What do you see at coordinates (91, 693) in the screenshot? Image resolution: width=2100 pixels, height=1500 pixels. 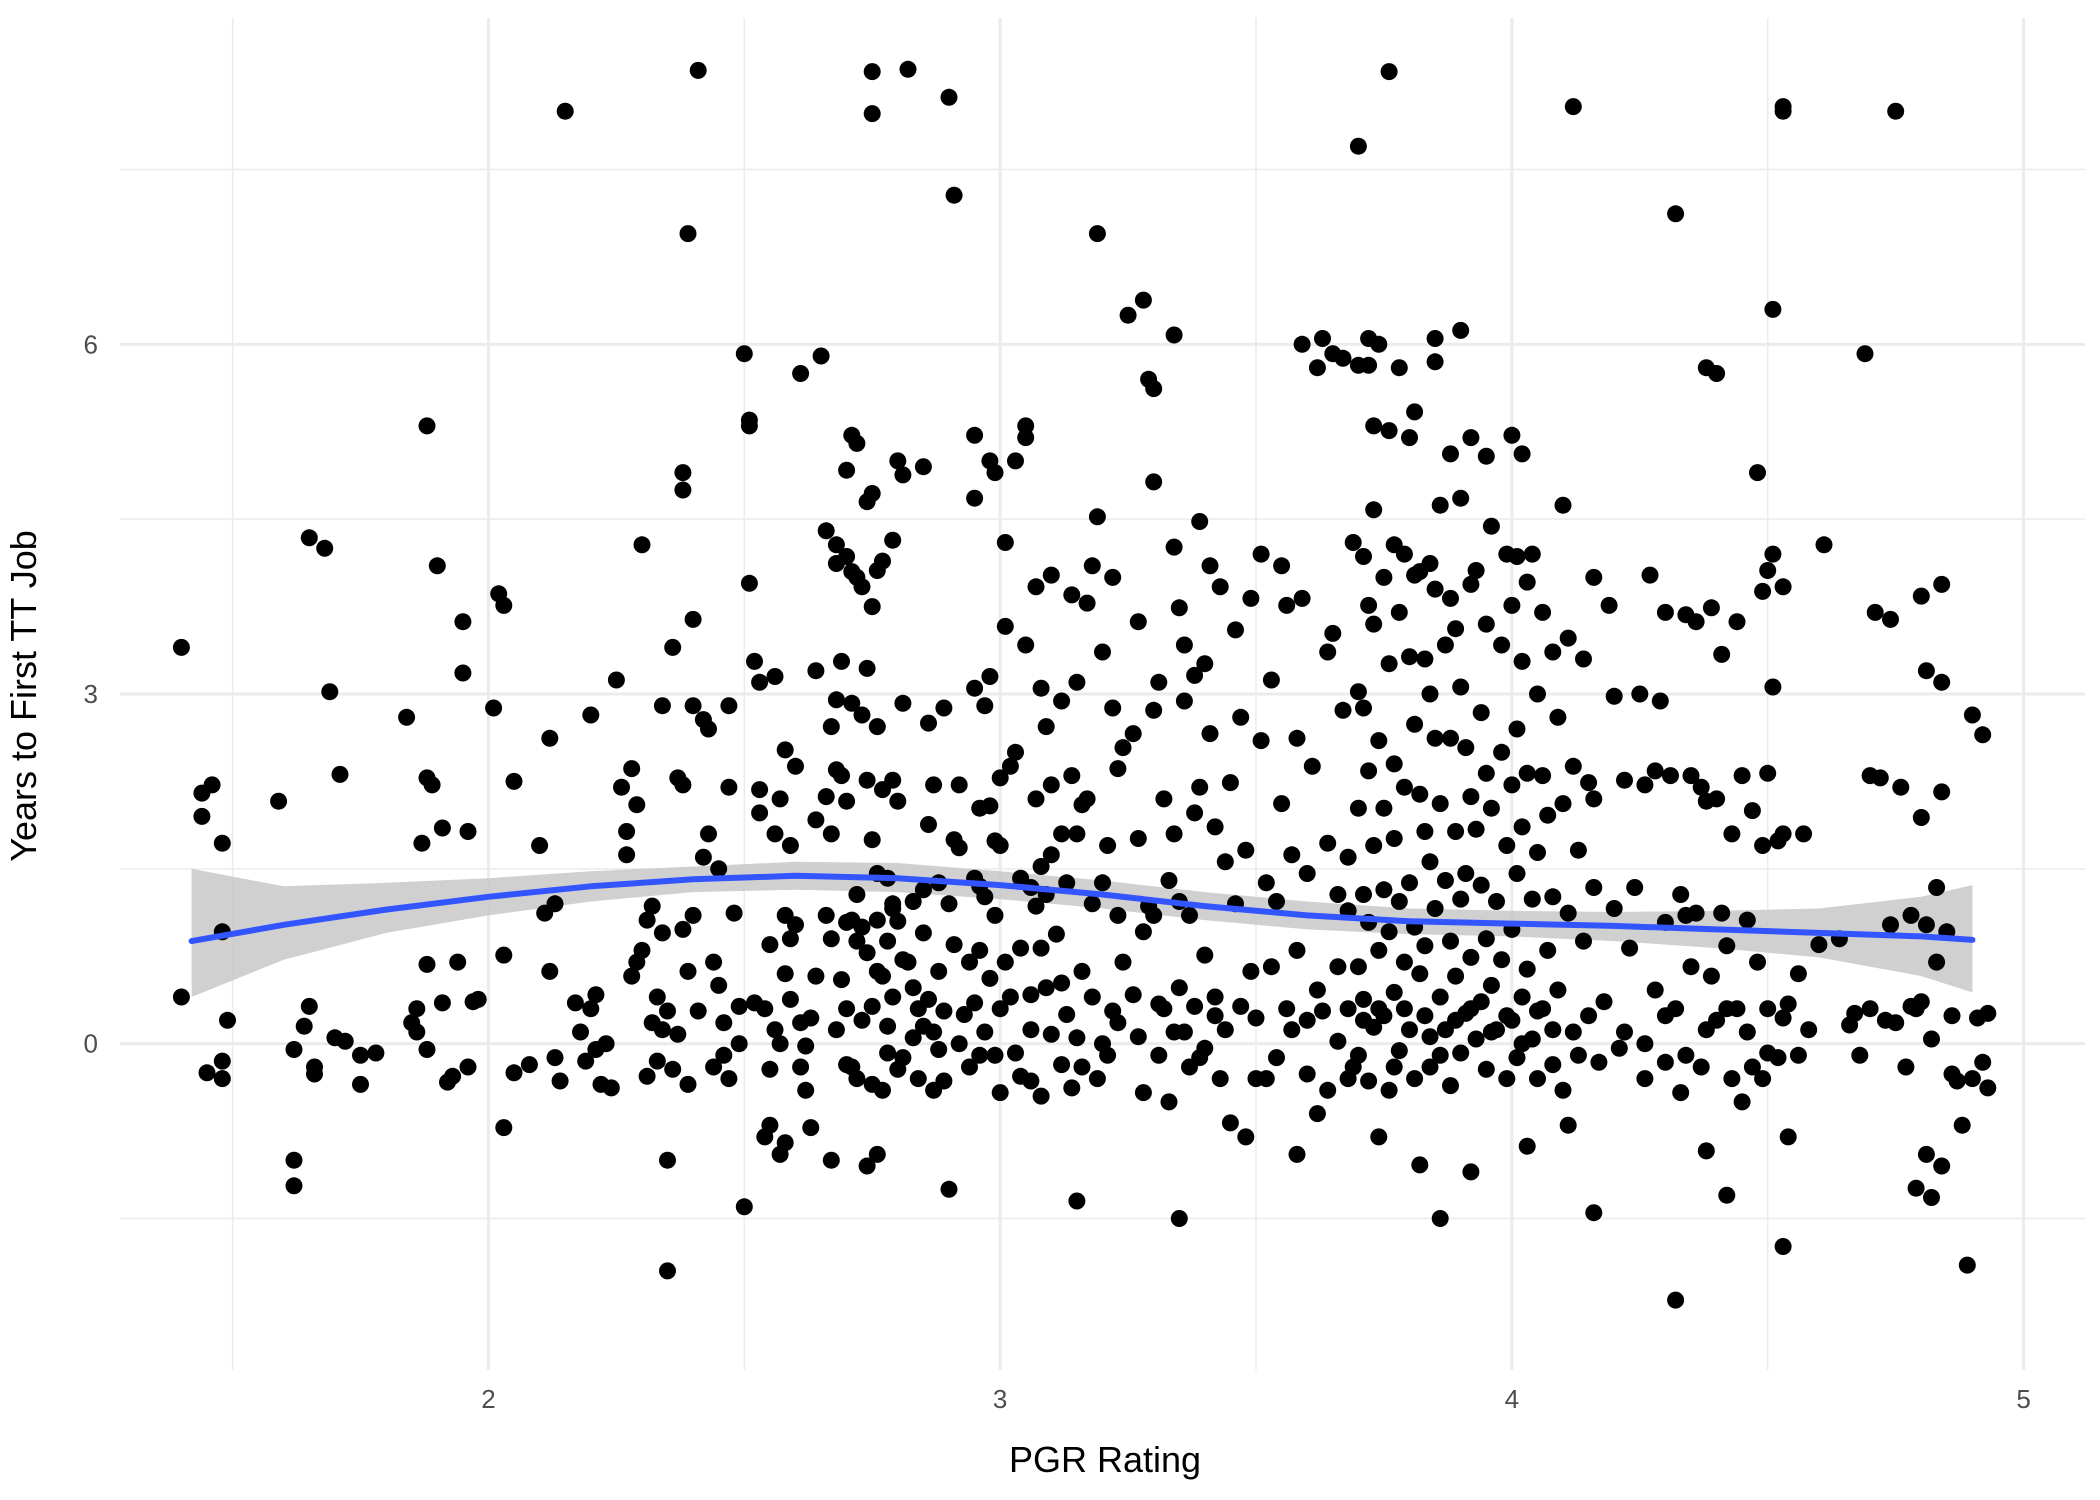 I see `y-tick-labels: 0 3 6` at bounding box center [91, 693].